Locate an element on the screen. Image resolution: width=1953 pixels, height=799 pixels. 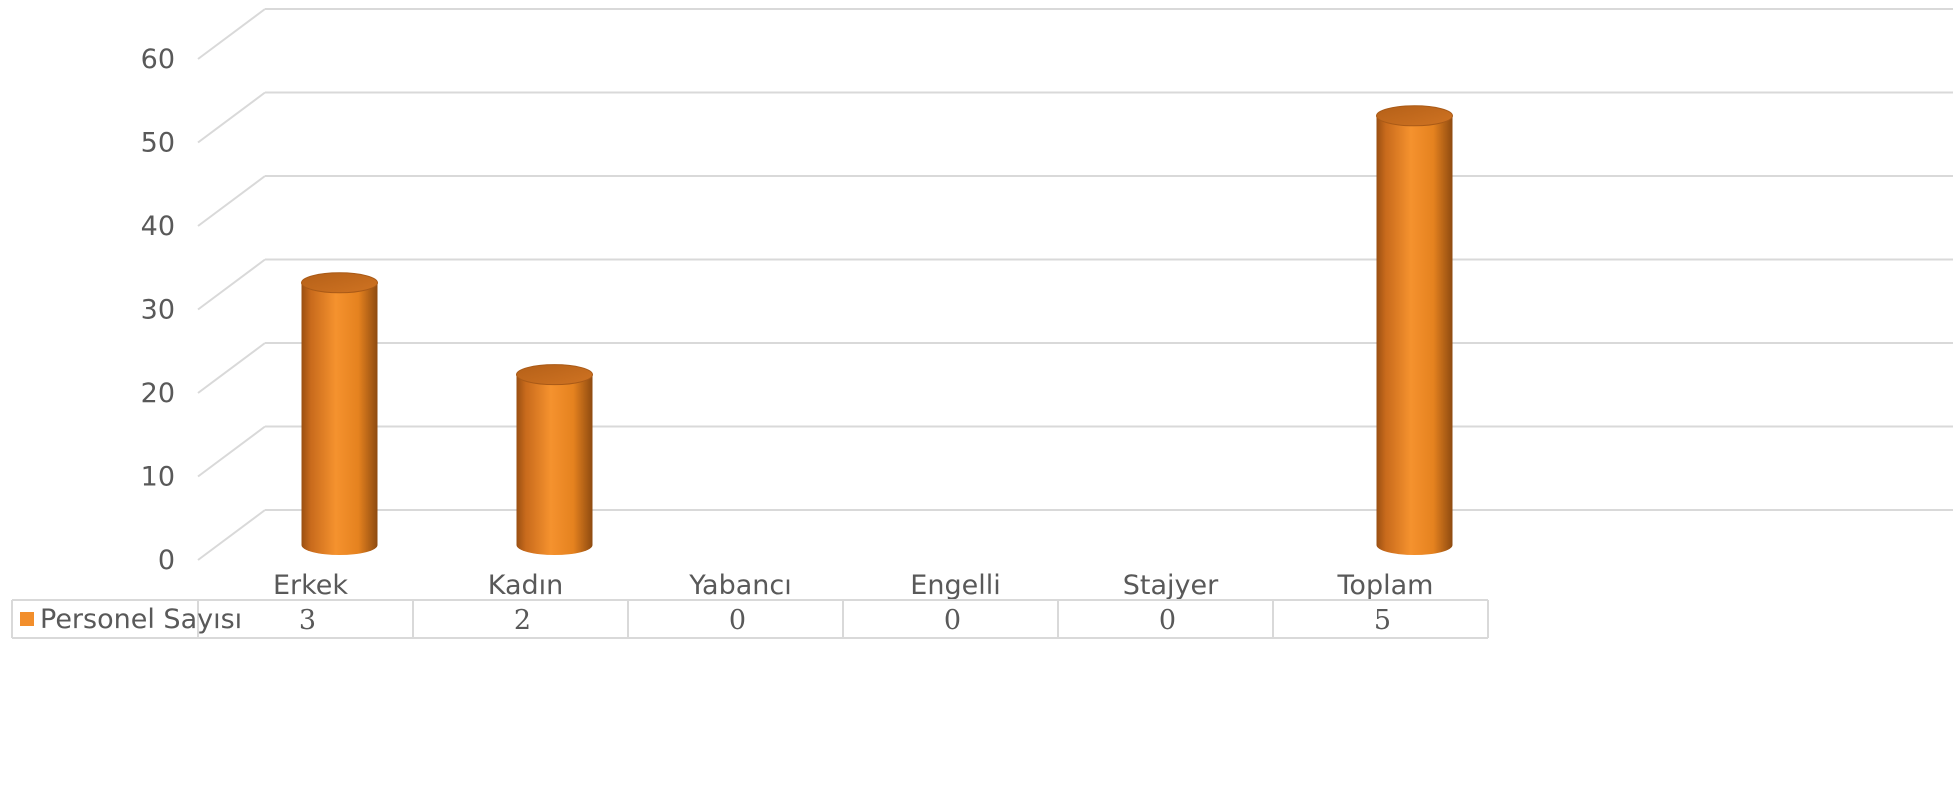
category-label: Erkek is located at coordinates (310, 585).